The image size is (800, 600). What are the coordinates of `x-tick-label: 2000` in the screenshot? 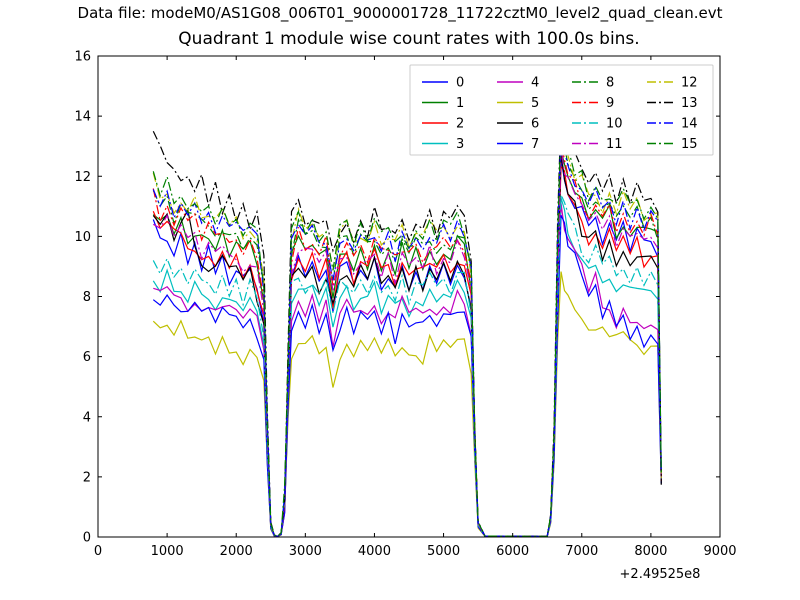 It's located at (236, 551).